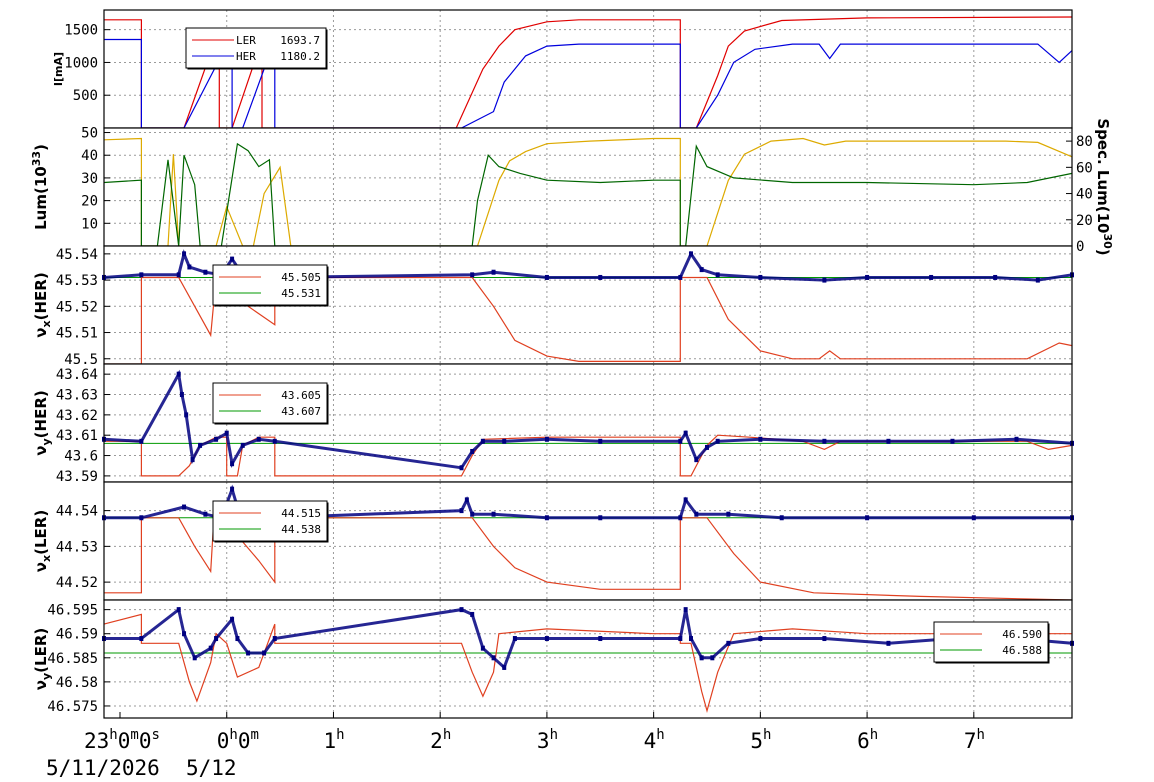 Image resolution: width=1154 pixels, height=782 pixels. I want to click on y-tick-label: 45.51, so click(77, 334).